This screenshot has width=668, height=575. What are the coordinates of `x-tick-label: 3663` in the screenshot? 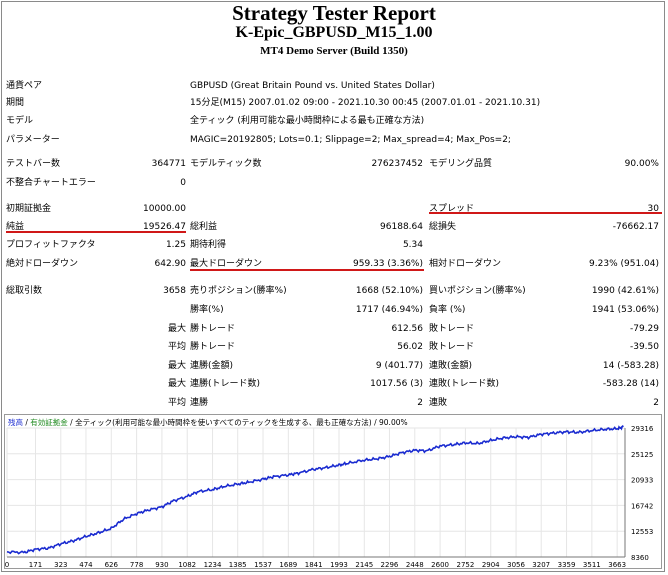 It's located at (617, 565).